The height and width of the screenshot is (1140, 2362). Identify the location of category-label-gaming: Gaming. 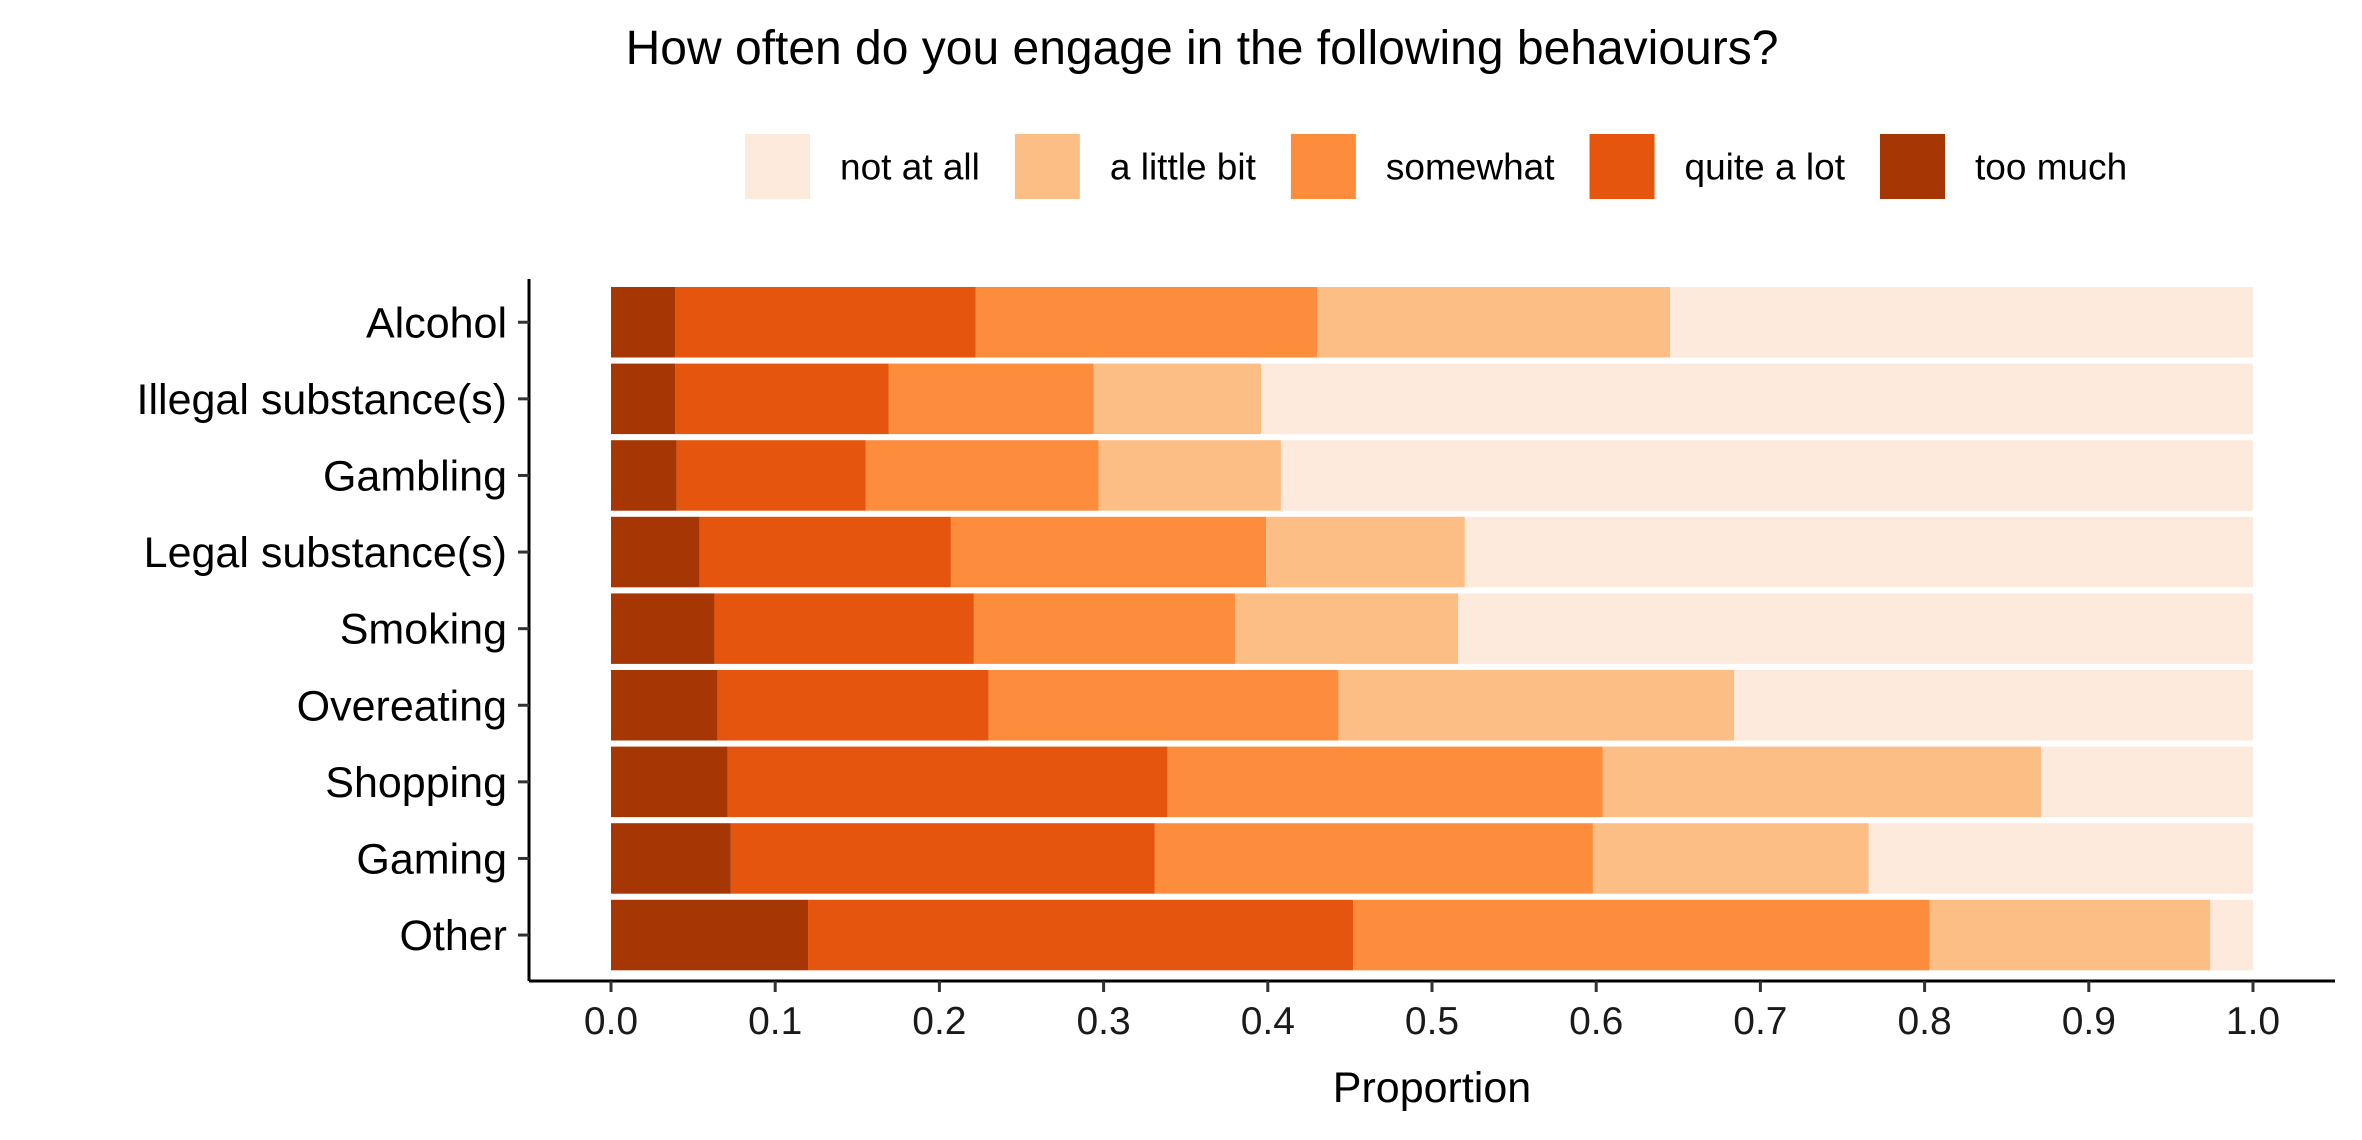
(431, 859).